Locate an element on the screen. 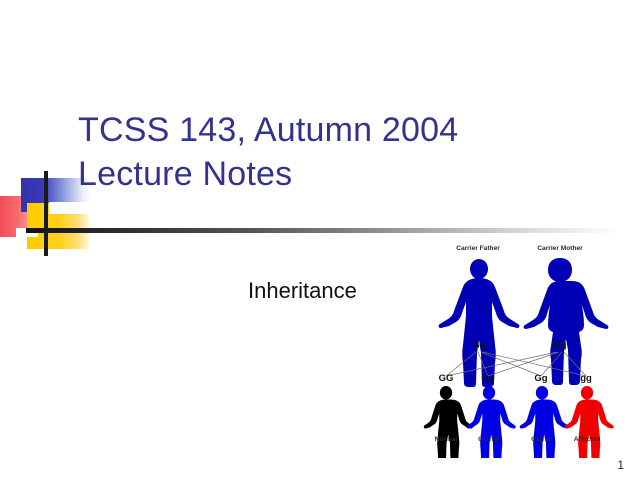  child-silhouette-affected is located at coordinates (589, 422).